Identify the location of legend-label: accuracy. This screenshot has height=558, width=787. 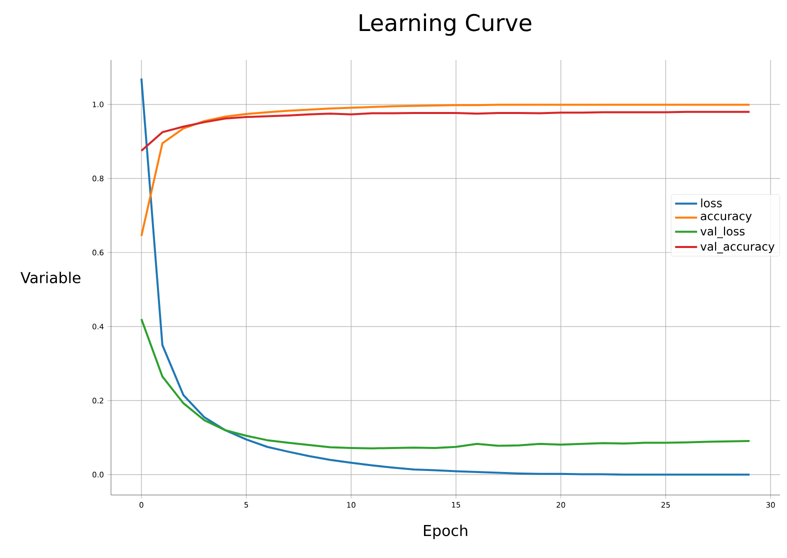
(726, 218).